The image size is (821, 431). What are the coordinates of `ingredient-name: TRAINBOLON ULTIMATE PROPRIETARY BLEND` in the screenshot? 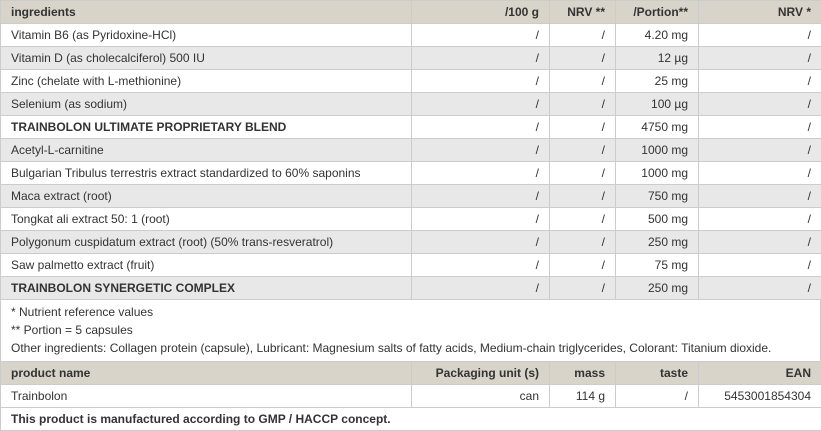 It's located at (206, 127).